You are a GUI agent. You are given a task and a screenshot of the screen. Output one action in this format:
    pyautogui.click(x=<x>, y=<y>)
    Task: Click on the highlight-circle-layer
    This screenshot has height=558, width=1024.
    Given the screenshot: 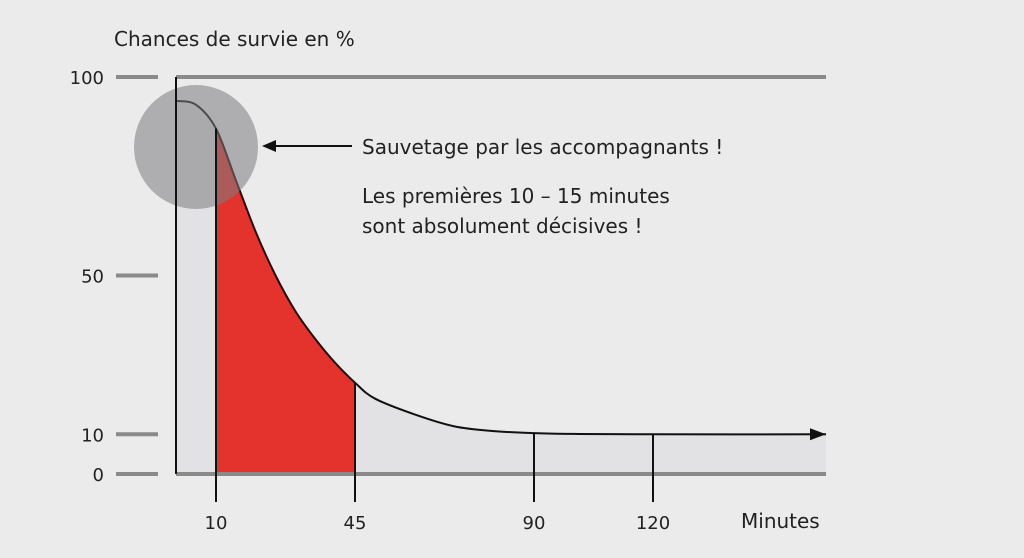 What is the action you would take?
    pyautogui.click(x=196, y=147)
    